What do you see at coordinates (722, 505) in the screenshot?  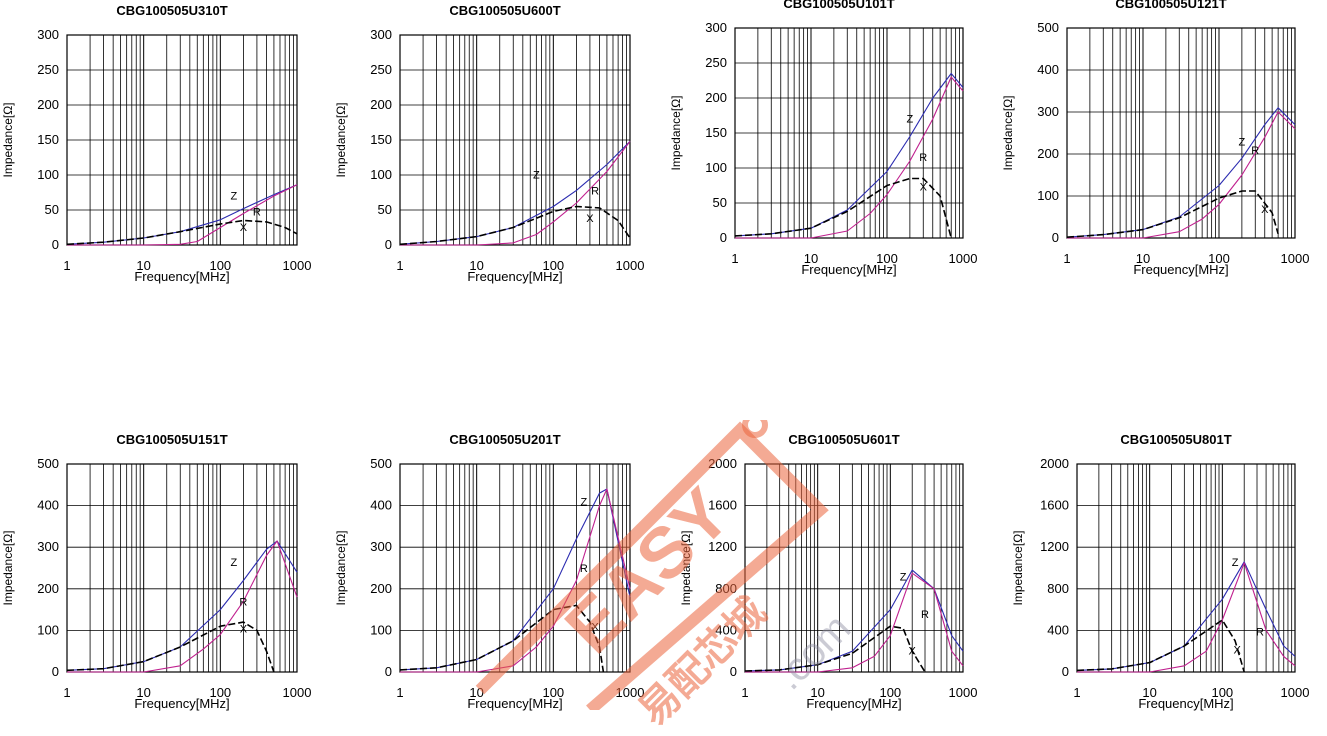 I see `y-tick-label: 1600` at bounding box center [722, 505].